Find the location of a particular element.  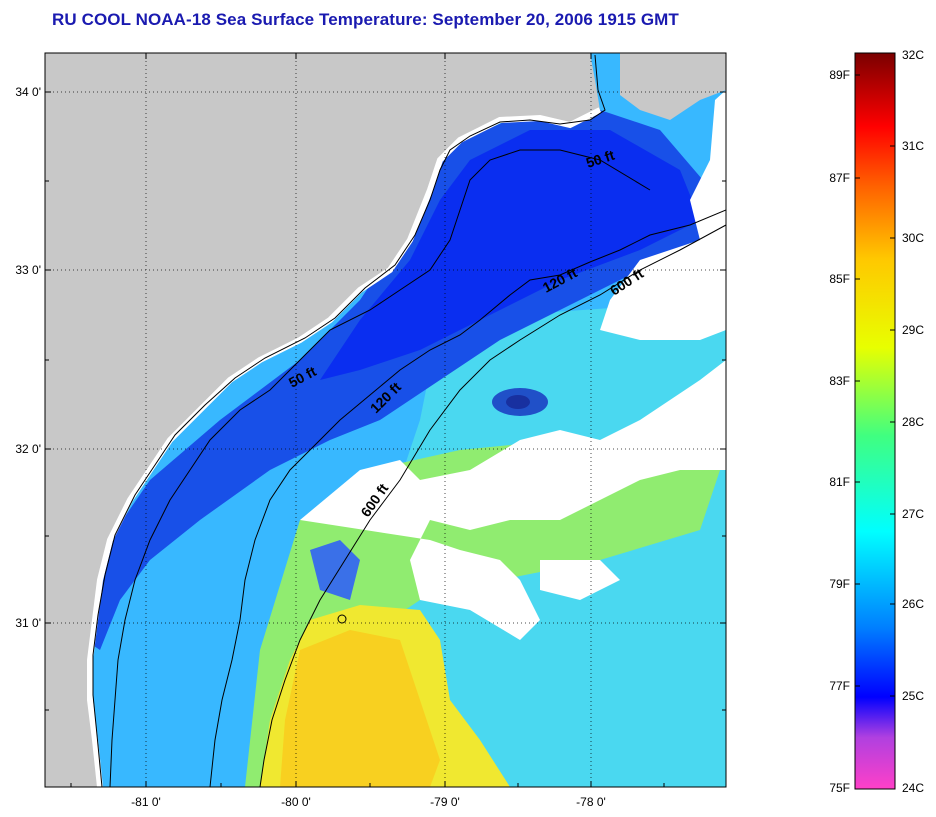

cold-patch is located at coordinates (335, 570).